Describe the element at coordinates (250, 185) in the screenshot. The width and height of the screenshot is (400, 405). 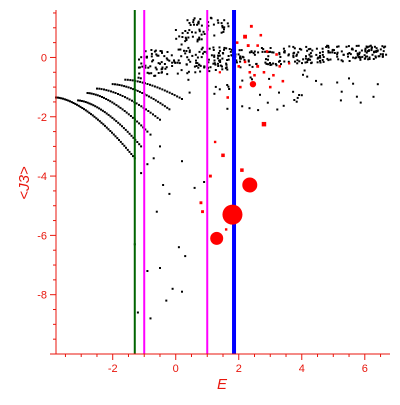
I see `red-marker` at that location.